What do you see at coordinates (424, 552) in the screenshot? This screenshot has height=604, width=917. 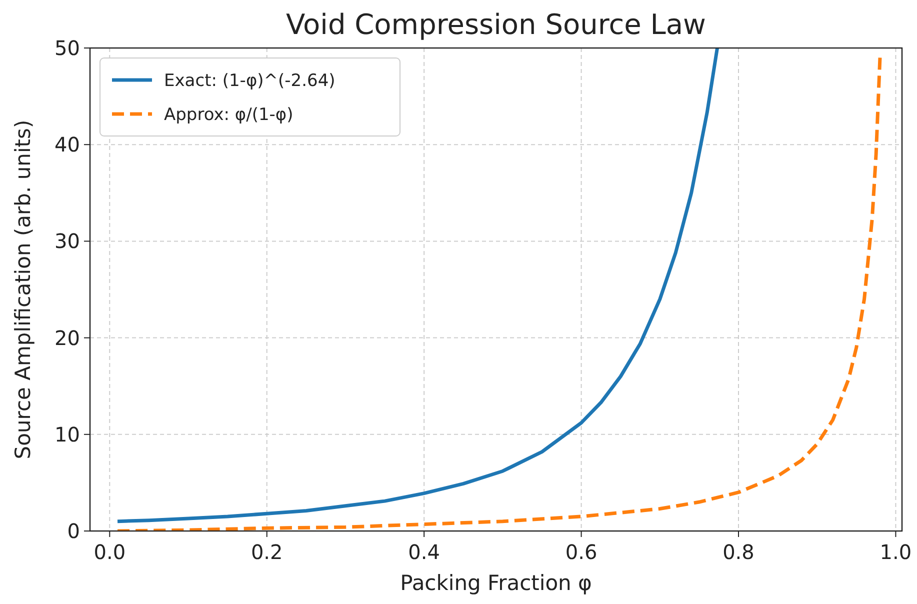 I see `x-tick-label: 0.4` at bounding box center [424, 552].